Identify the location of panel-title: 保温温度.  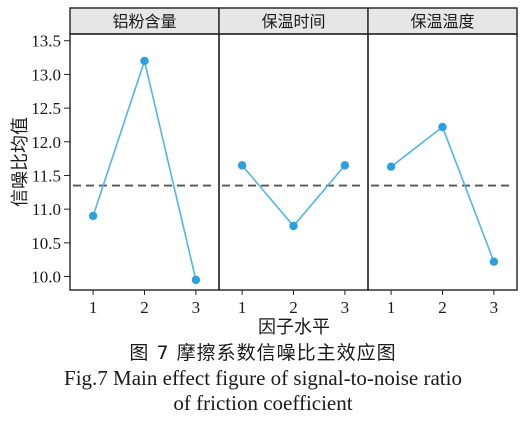
(442, 21).